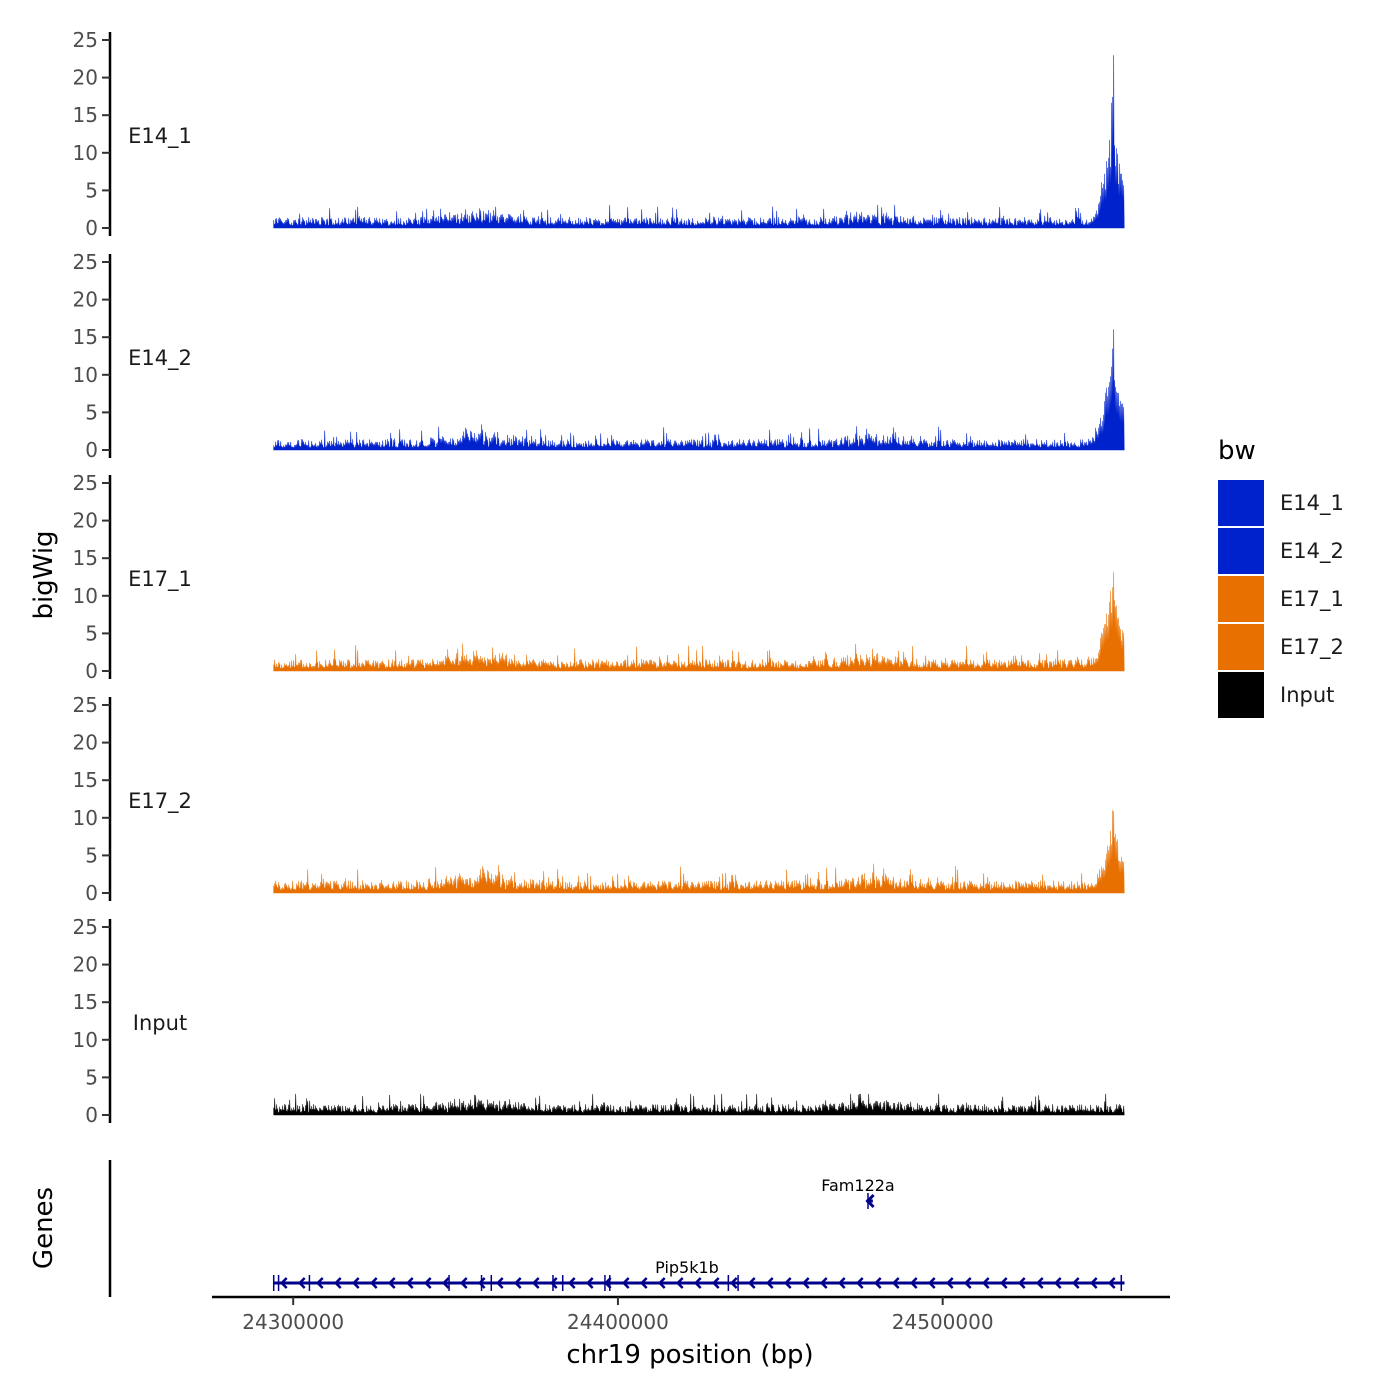 This screenshot has width=1400, height=1400. What do you see at coordinates (1312, 503) in the screenshot?
I see `legend-label: E14_1` at bounding box center [1312, 503].